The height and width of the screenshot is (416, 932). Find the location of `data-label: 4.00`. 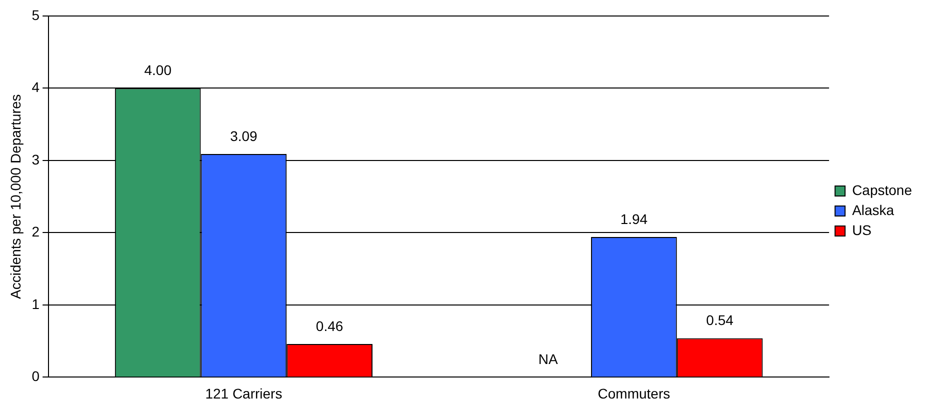

data-label: 4.00 is located at coordinates (158, 70).